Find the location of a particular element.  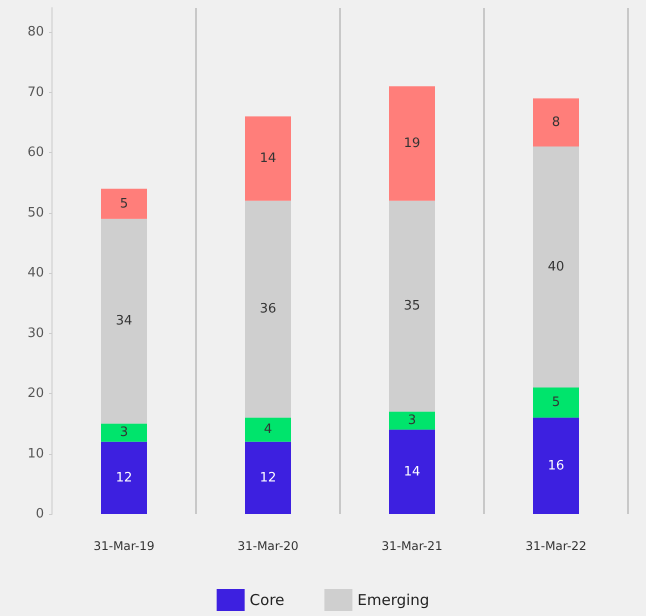

data-label: 16 is located at coordinates (556, 466).